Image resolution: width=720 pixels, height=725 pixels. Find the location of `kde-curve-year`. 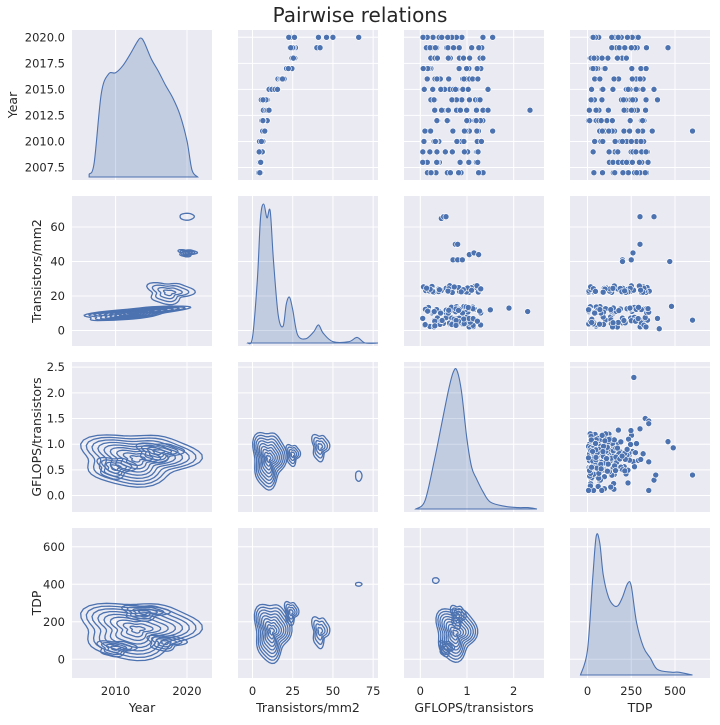

kde-curve-year is located at coordinates (143, 107).